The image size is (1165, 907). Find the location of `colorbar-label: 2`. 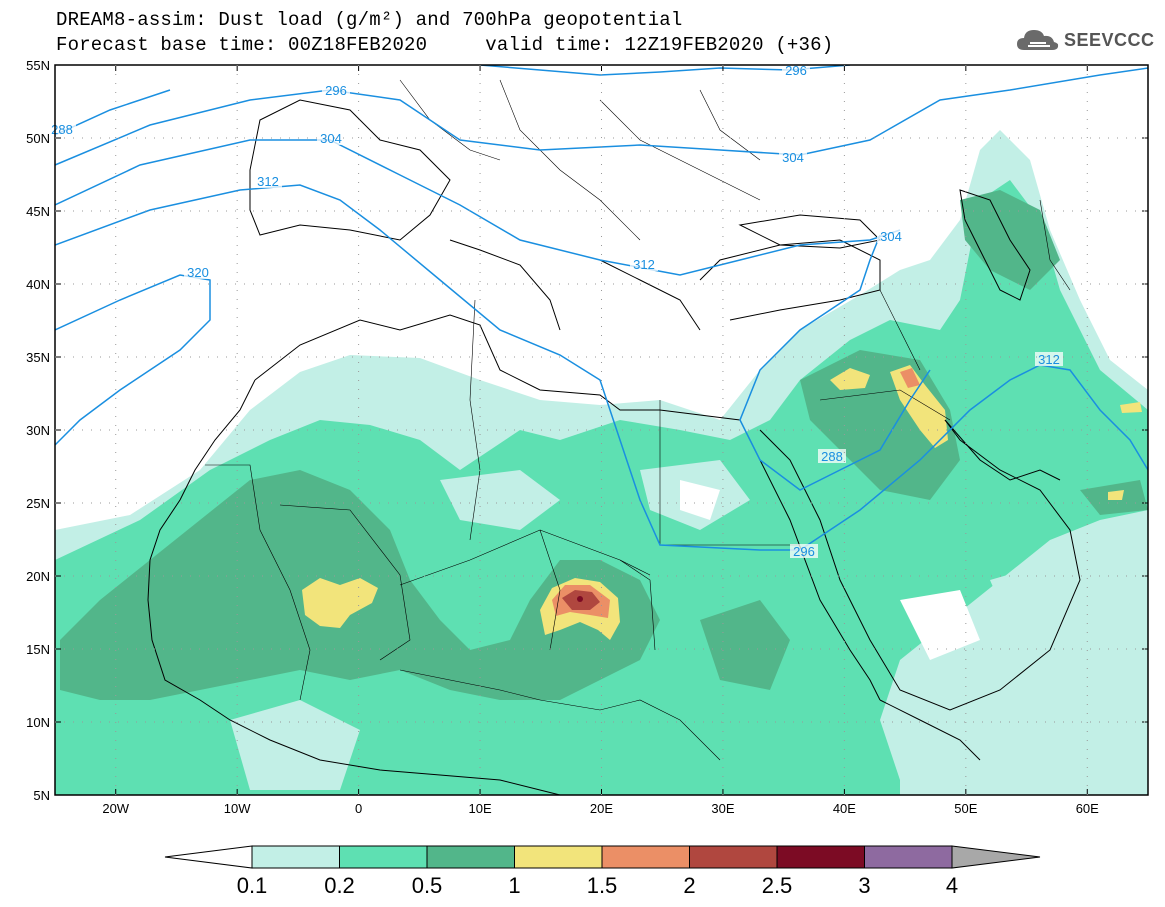

colorbar-label: 2 is located at coordinates (689, 885).